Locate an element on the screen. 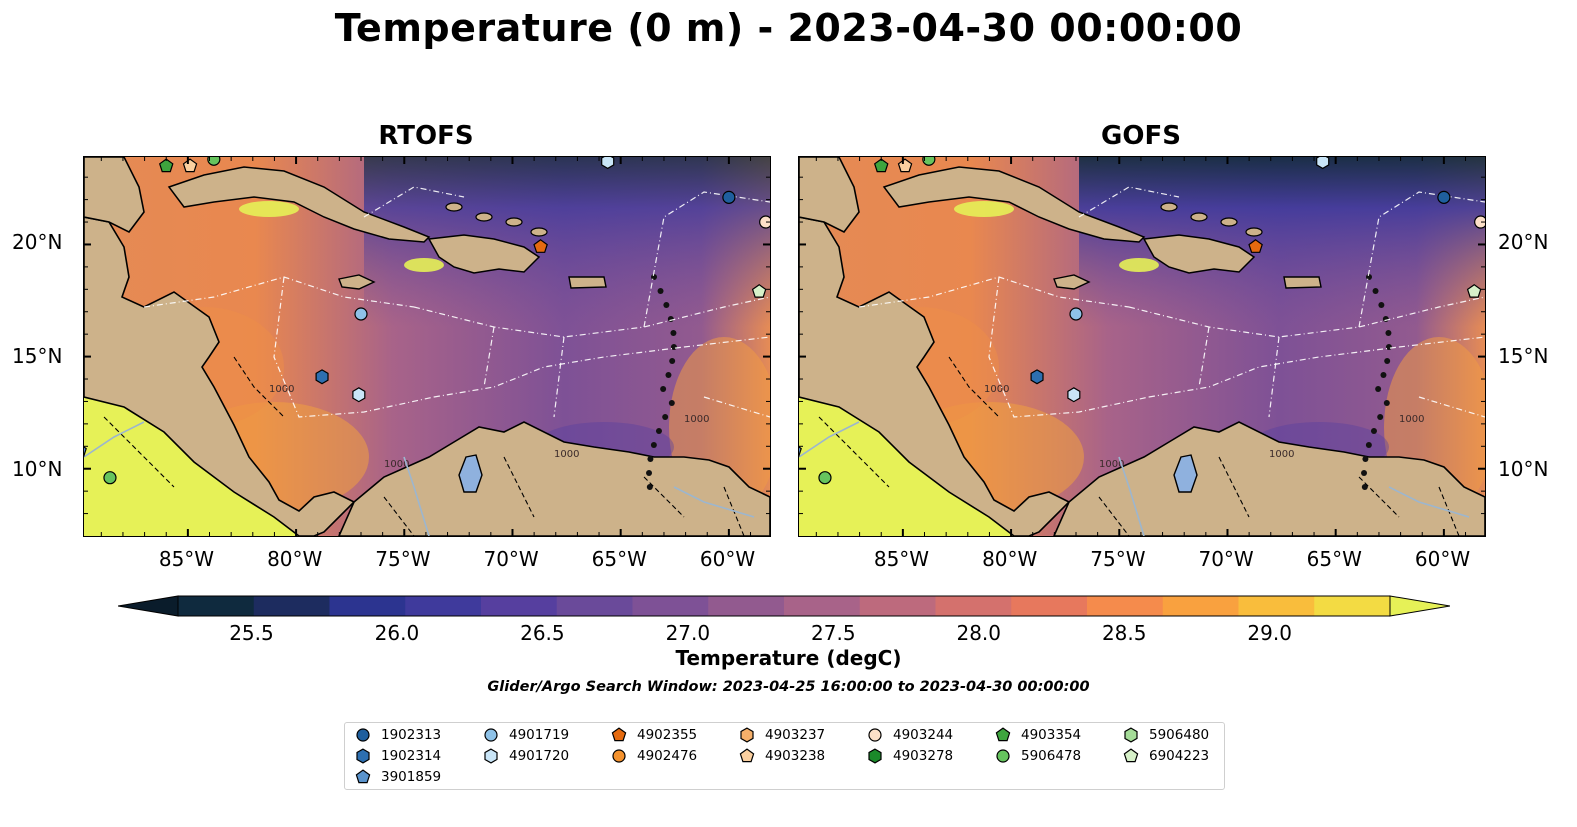  legend-item-4903237: 4903237 is located at coordinates (782, 735).